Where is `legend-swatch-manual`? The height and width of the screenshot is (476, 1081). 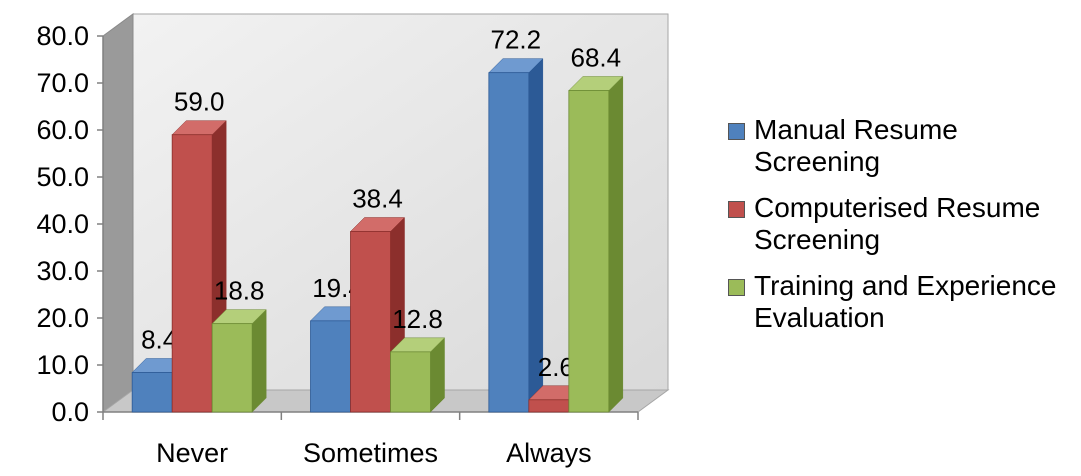 legend-swatch-manual is located at coordinates (736, 131).